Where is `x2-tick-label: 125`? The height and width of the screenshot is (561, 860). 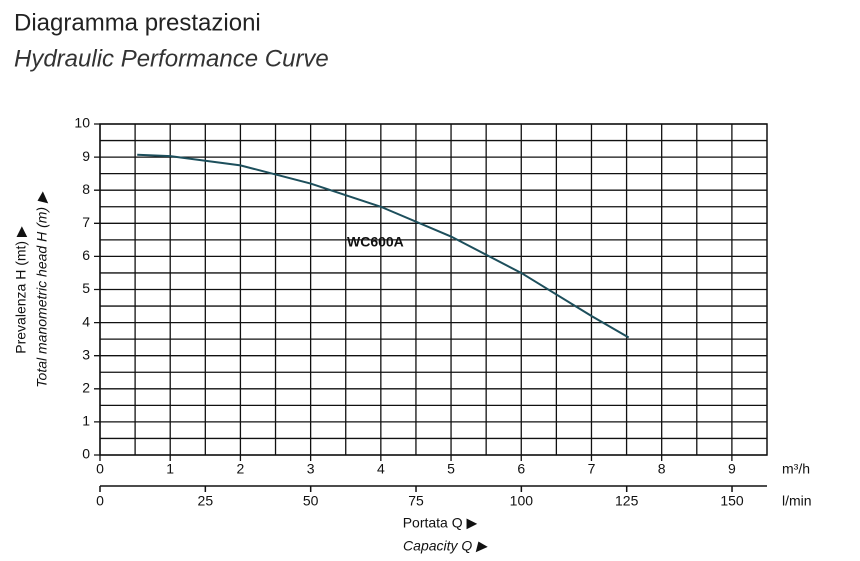
x2-tick-label: 125 is located at coordinates (627, 501).